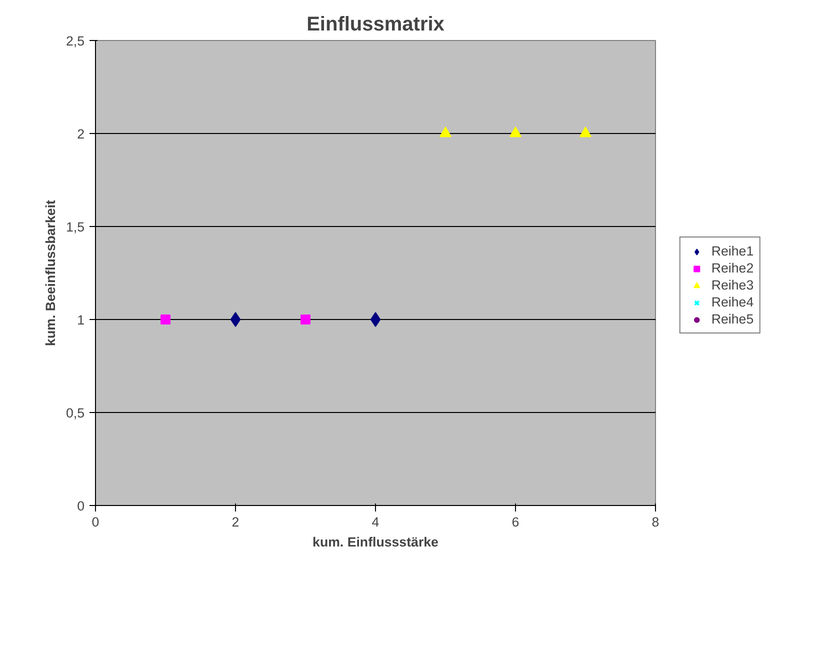 The image size is (813, 662). I want to click on x-axis-title: kum. Einflussstärke, so click(375, 542).